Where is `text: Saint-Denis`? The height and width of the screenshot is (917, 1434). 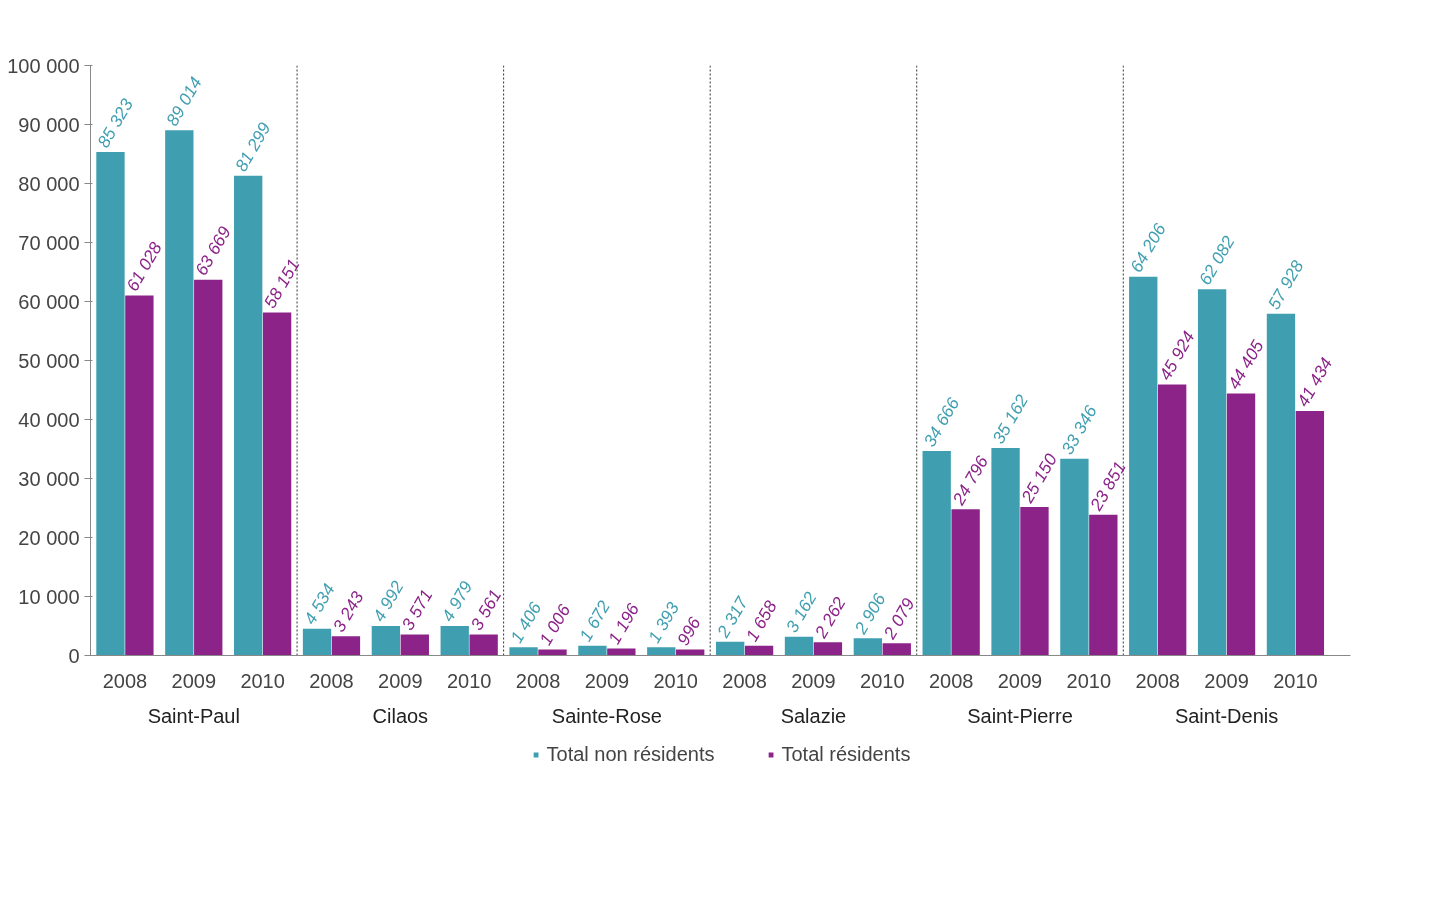 text: Saint-Denis is located at coordinates (1226, 715).